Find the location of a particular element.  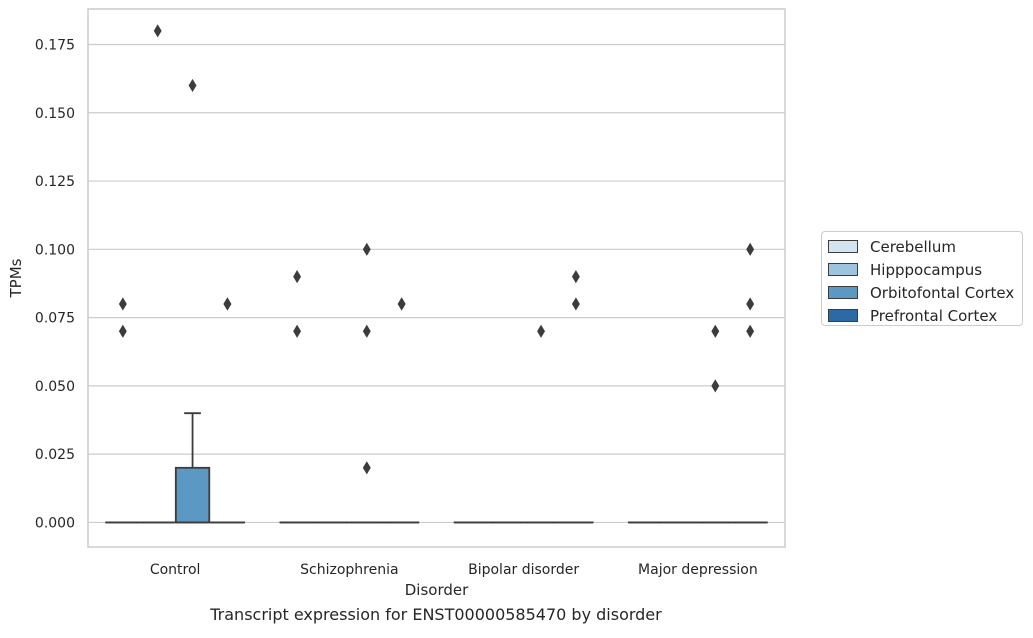

x-tick-label: Bipolar disorder is located at coordinates (523, 570).